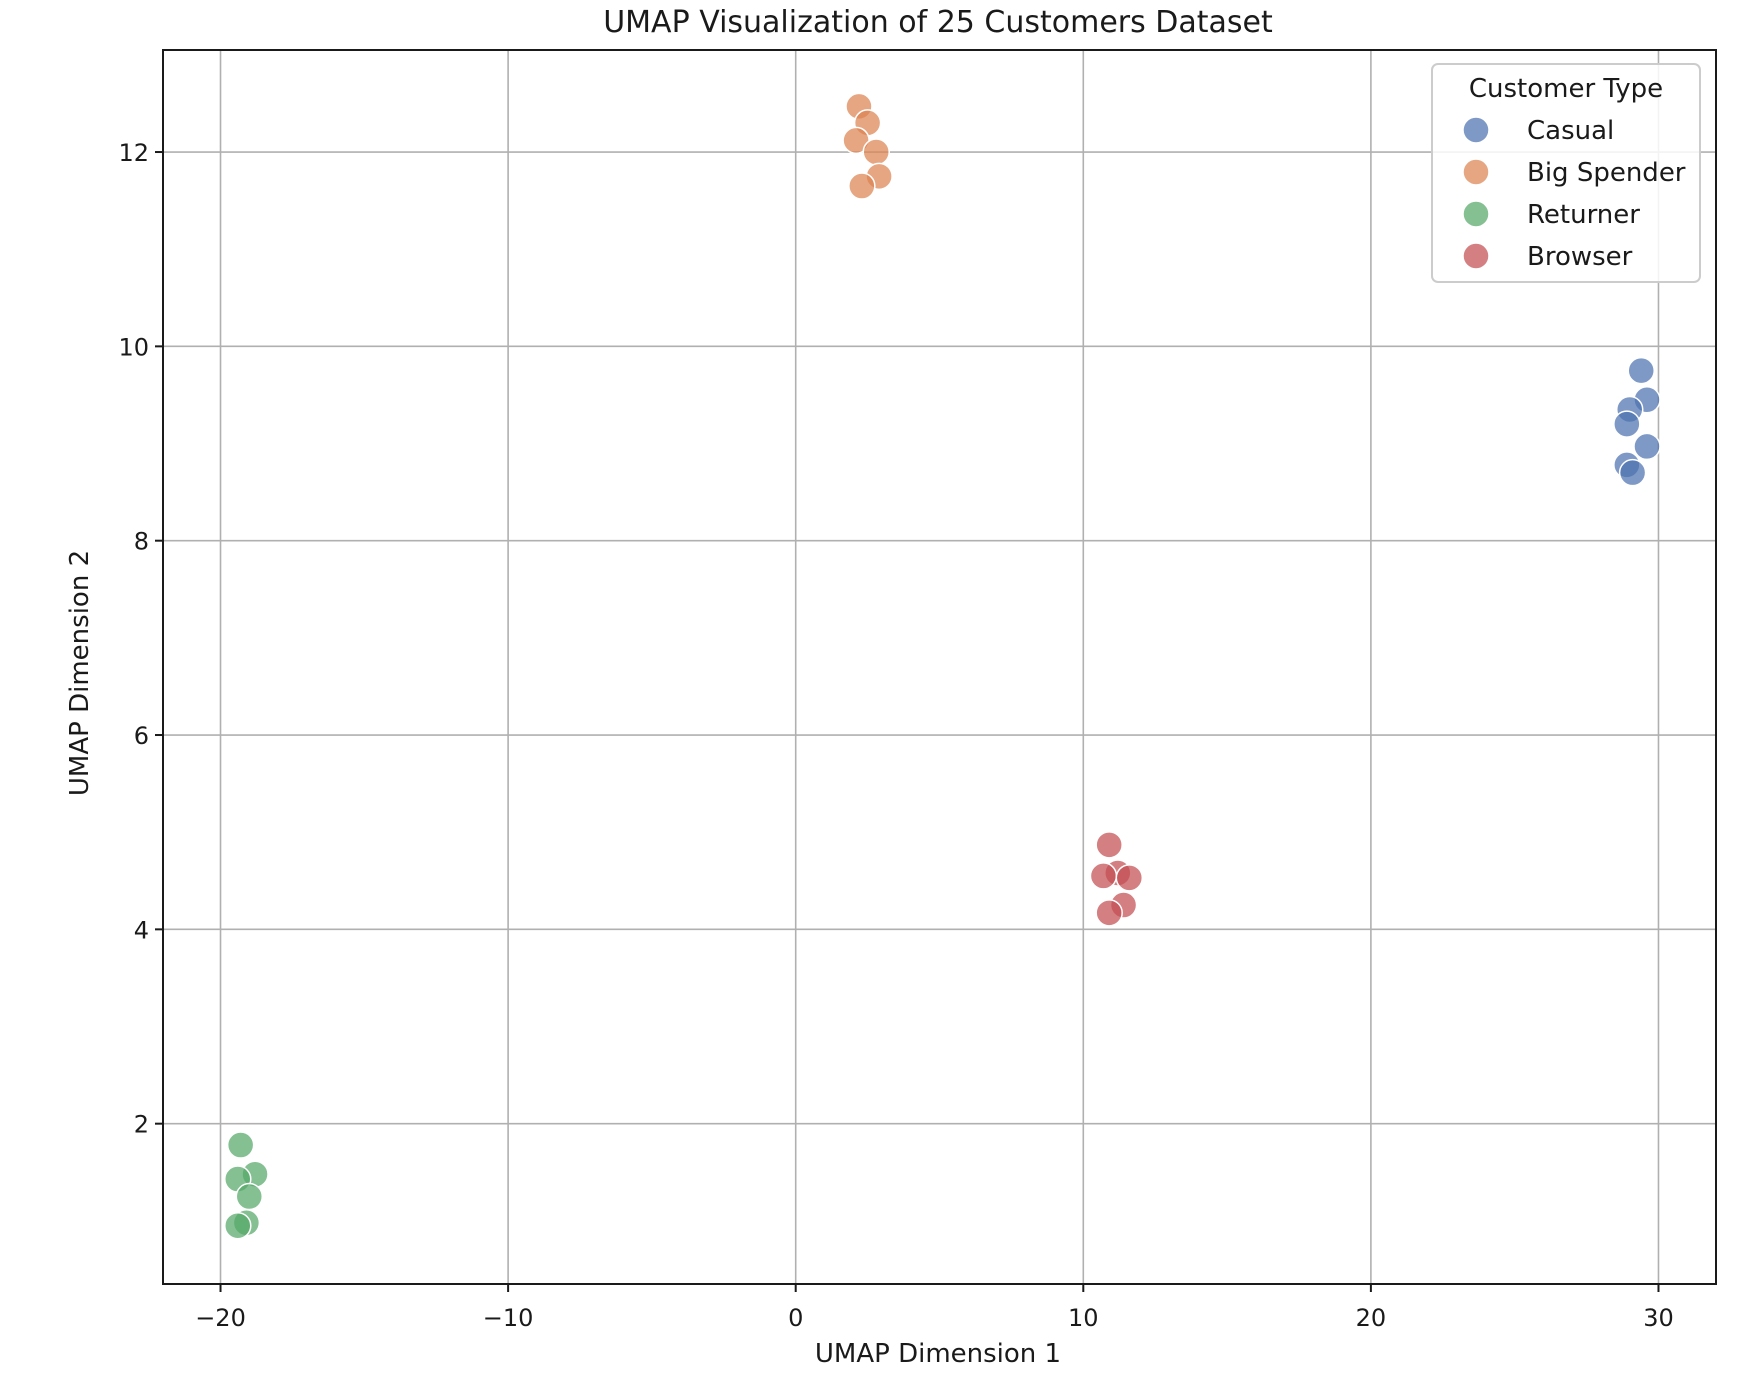 Image resolution: width=1754 pixels, height=1392 pixels. What do you see at coordinates (1583, 215) in the screenshot?
I see `legend-label-returner: Returner` at bounding box center [1583, 215].